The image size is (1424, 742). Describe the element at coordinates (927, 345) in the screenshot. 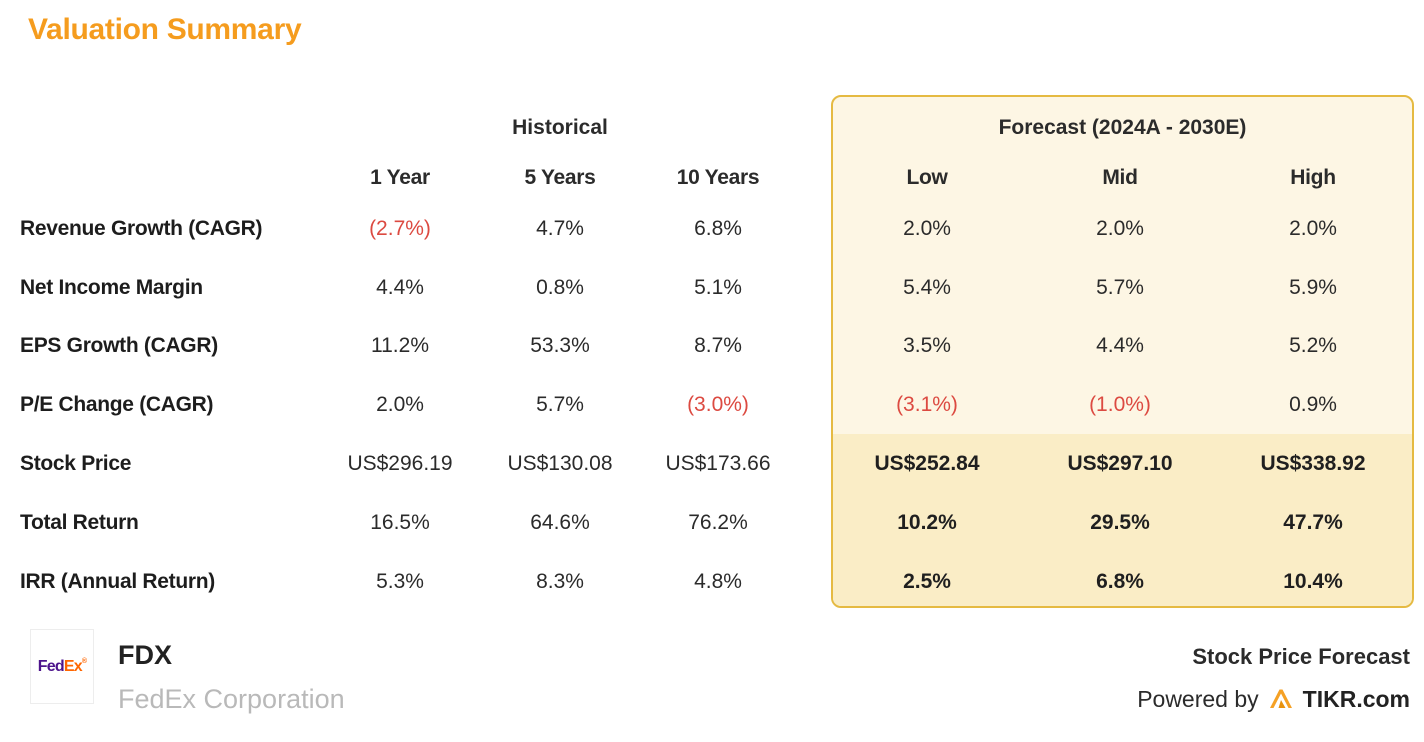

I see `cell-value: 3.5%` at that location.